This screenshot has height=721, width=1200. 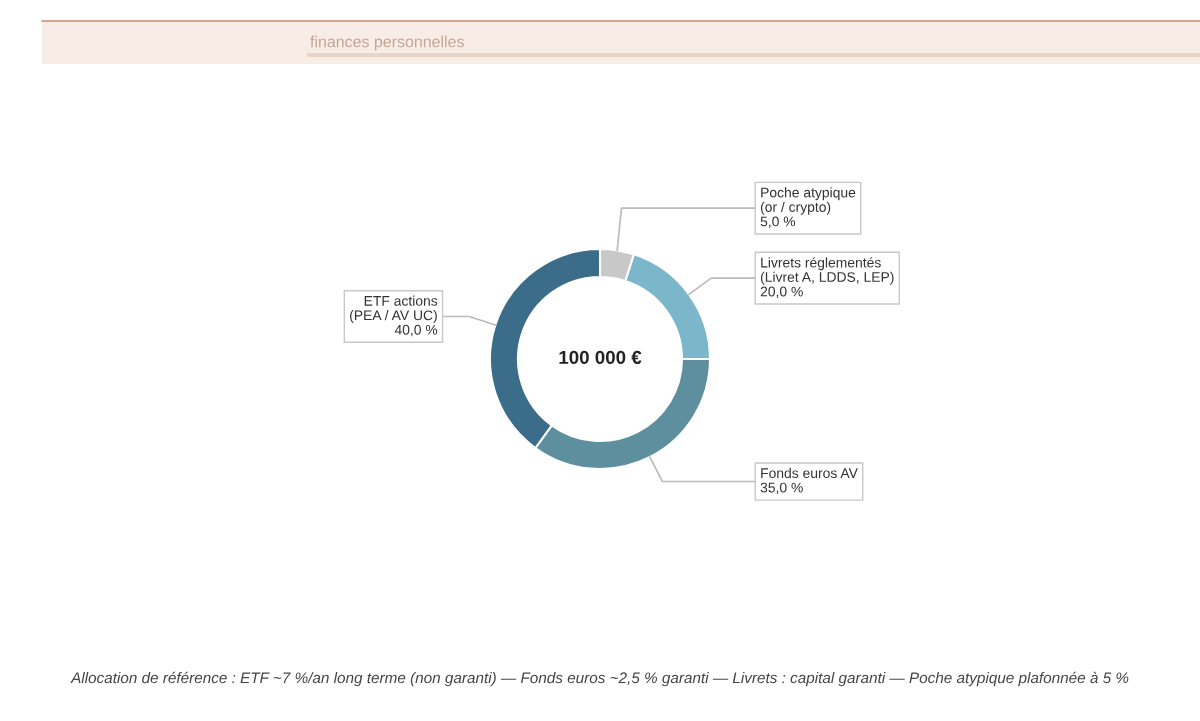 What do you see at coordinates (778, 222) in the screenshot?
I see `data-label: 5,0 %` at bounding box center [778, 222].